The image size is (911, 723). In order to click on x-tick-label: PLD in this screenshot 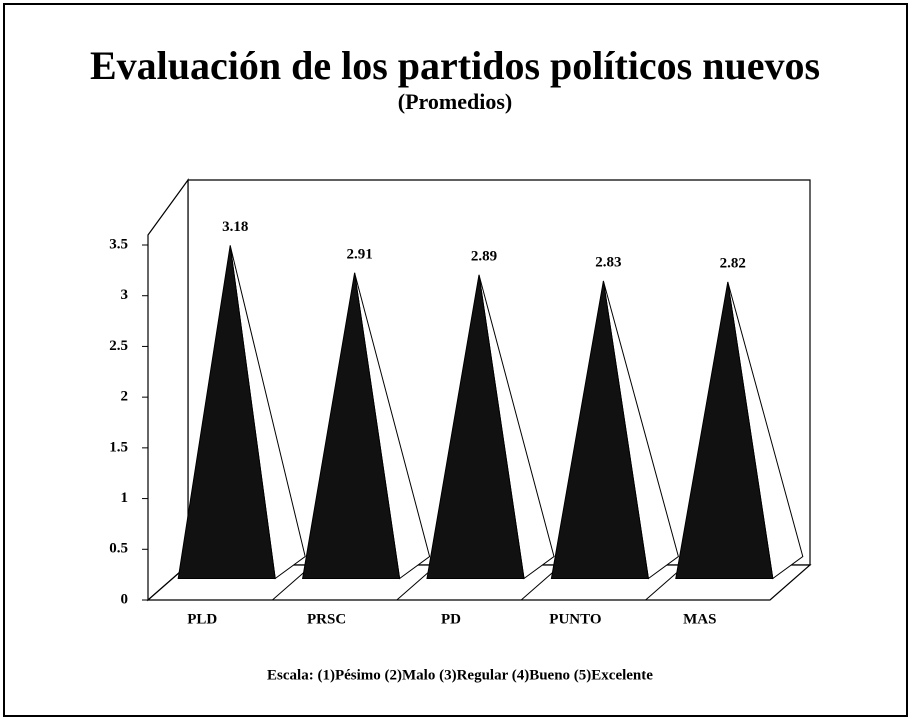, I will do `click(202, 619)`.